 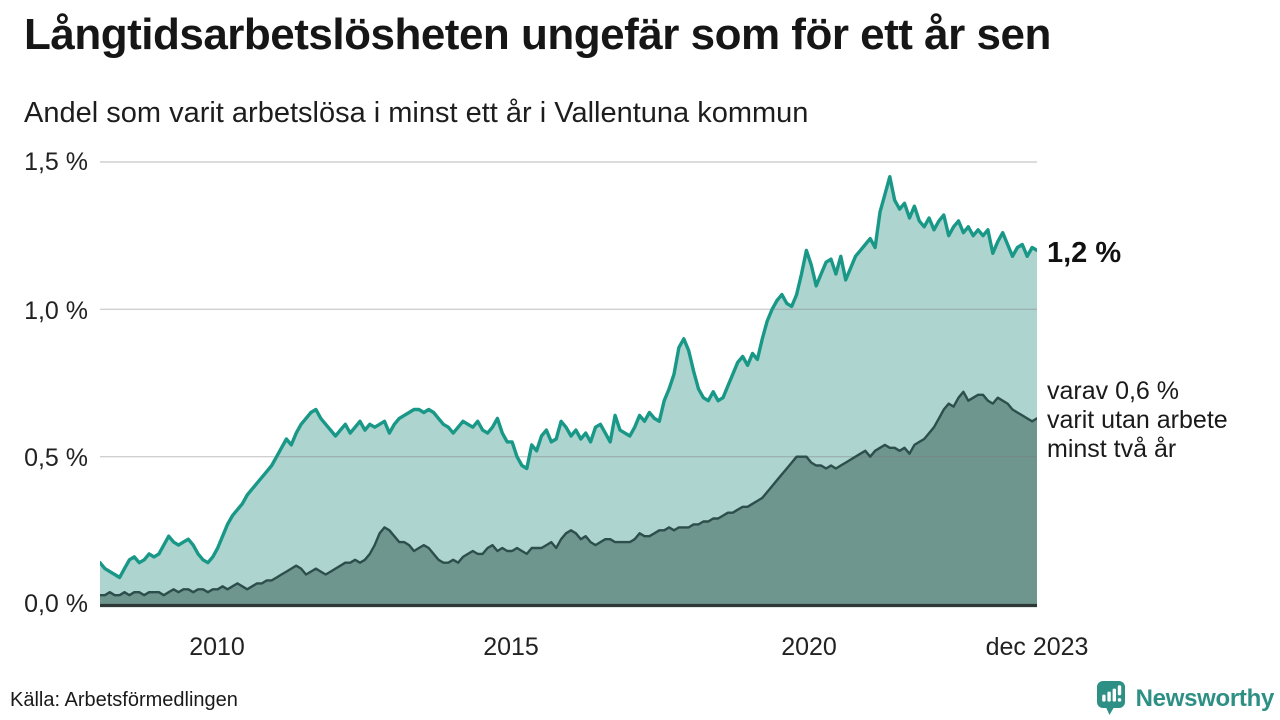 What do you see at coordinates (124, 700) in the screenshot?
I see `source-attribution: Källa: Arbetsförmedlingen` at bounding box center [124, 700].